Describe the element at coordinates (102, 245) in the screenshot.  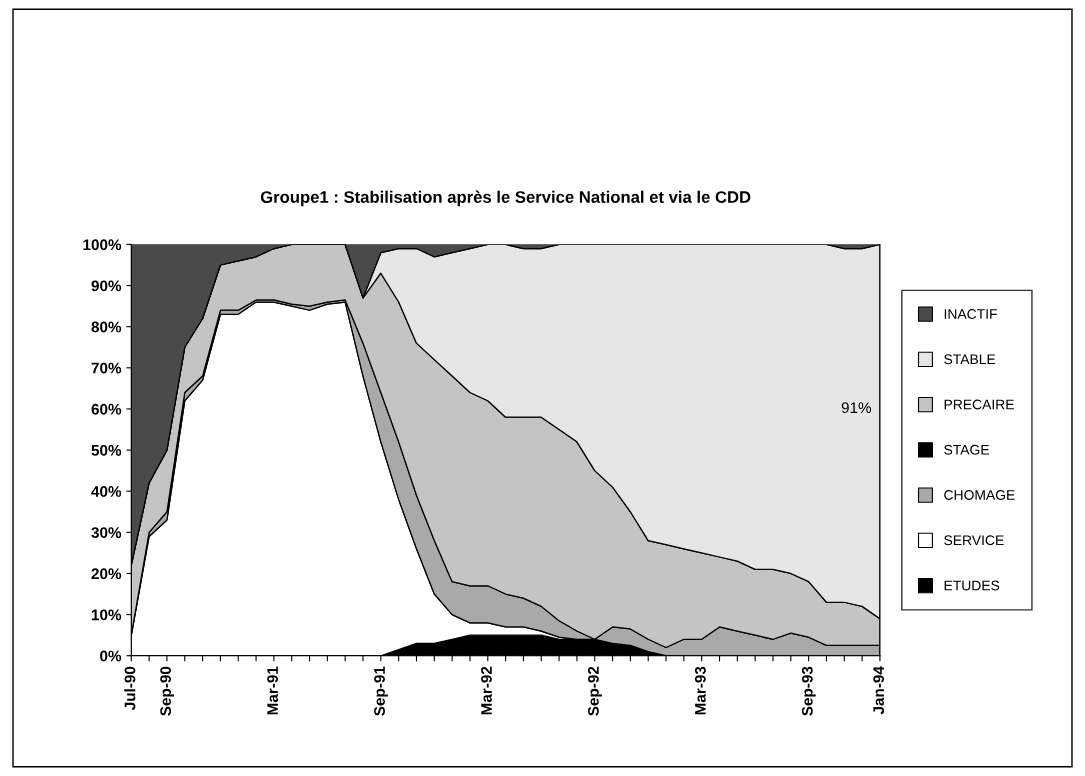
I see `y-tick-label: 100%` at that location.